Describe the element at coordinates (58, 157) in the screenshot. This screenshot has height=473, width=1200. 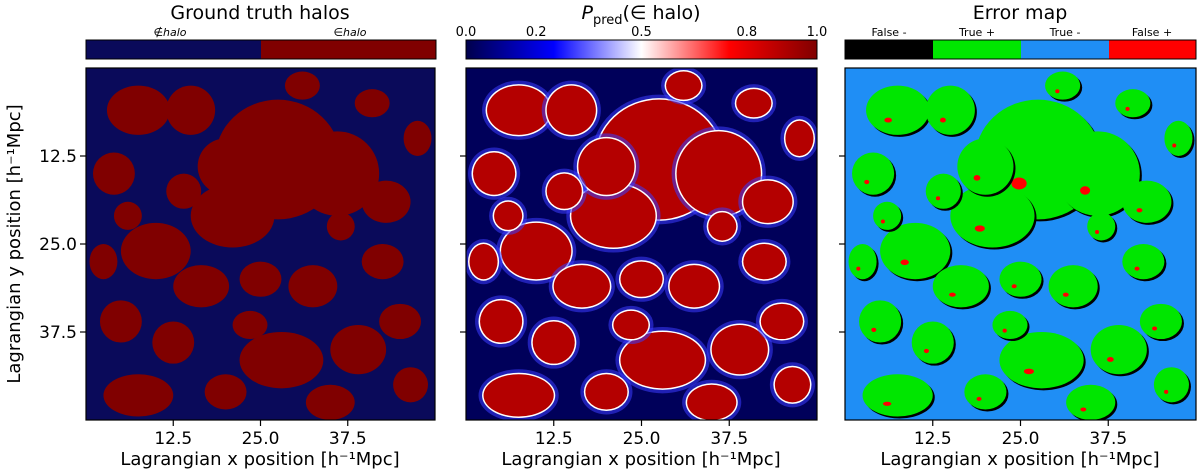
I see `y-tick-label: 12.5` at that location.